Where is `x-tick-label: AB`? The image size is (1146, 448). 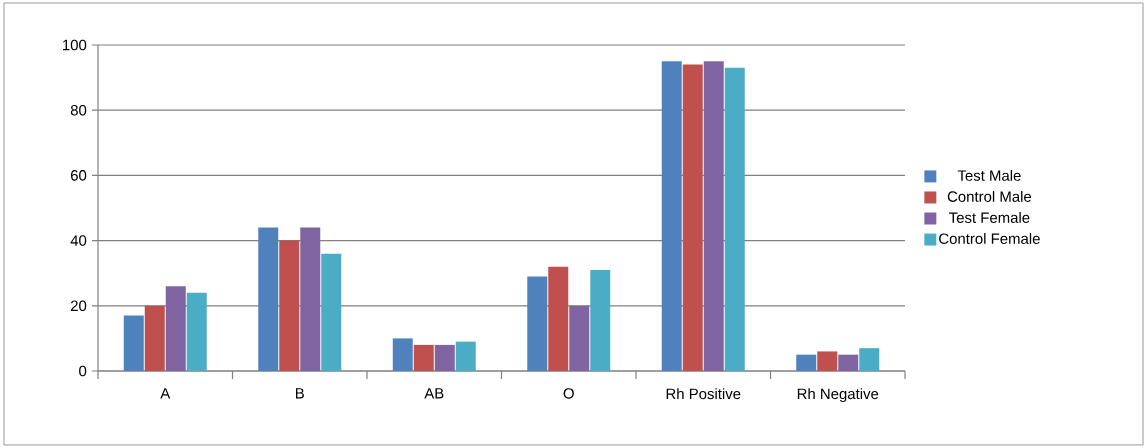 x-tick-label: AB is located at coordinates (434, 393).